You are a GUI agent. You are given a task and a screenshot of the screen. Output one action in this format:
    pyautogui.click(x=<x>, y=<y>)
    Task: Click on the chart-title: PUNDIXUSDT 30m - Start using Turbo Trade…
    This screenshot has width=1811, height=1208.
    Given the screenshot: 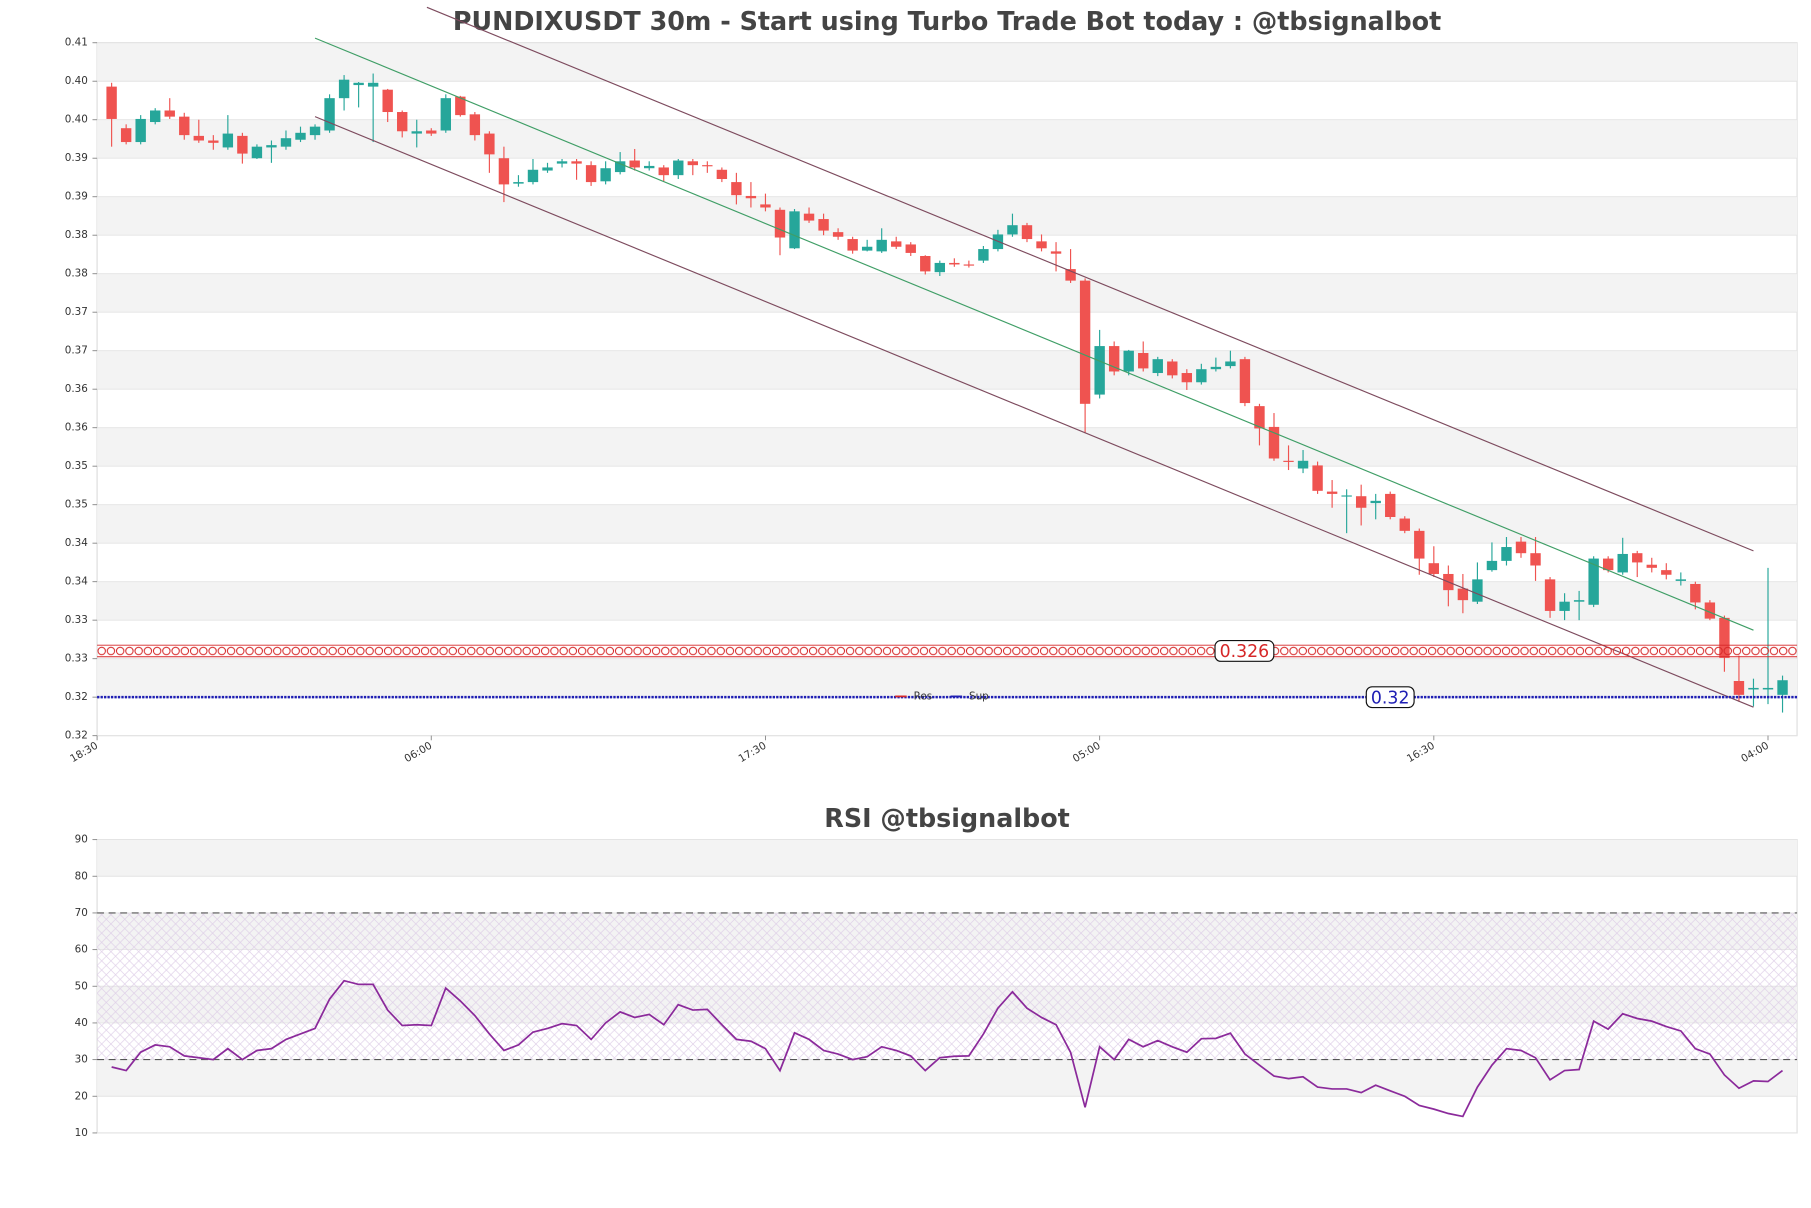 What is the action you would take?
    pyautogui.click(x=947, y=21)
    